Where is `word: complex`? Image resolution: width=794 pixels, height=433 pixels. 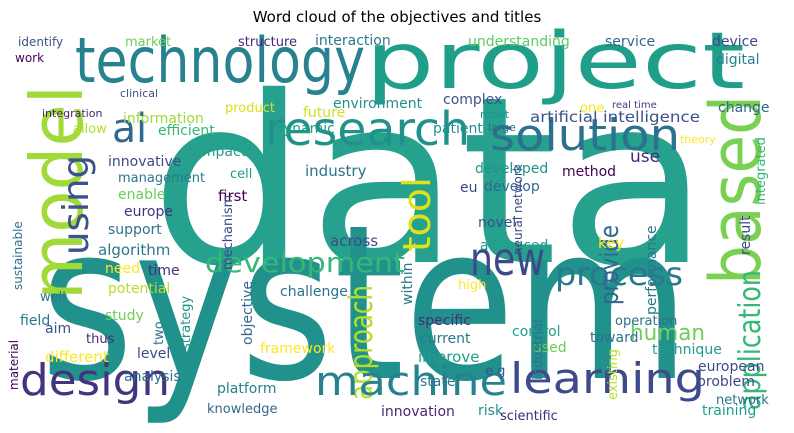
word: complex is located at coordinates (472, 100).